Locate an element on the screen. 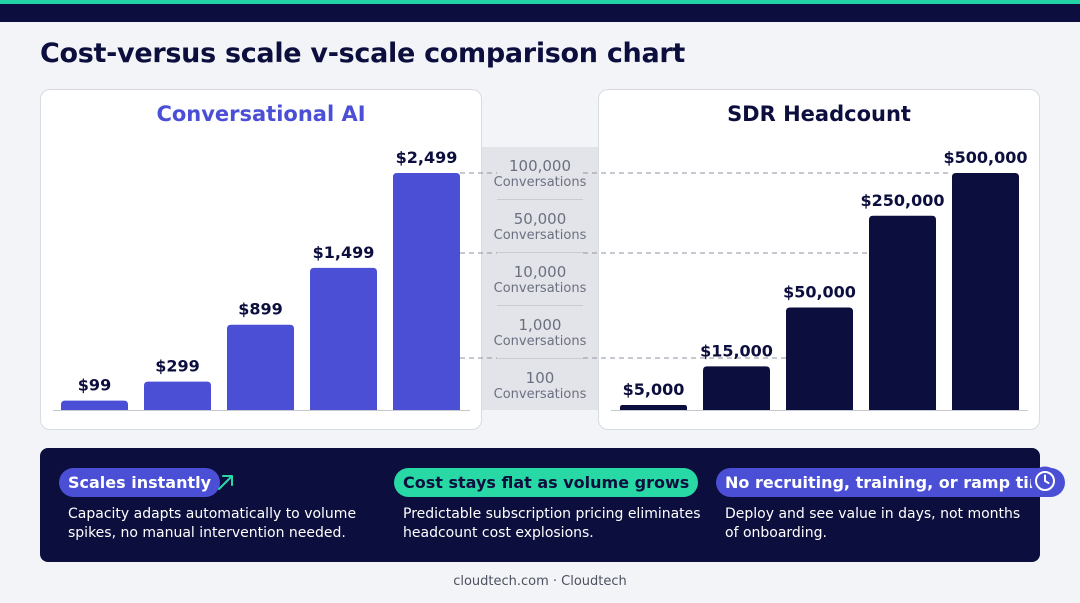  sdr-bar-label-5: $500,000 is located at coordinates (985, 157).